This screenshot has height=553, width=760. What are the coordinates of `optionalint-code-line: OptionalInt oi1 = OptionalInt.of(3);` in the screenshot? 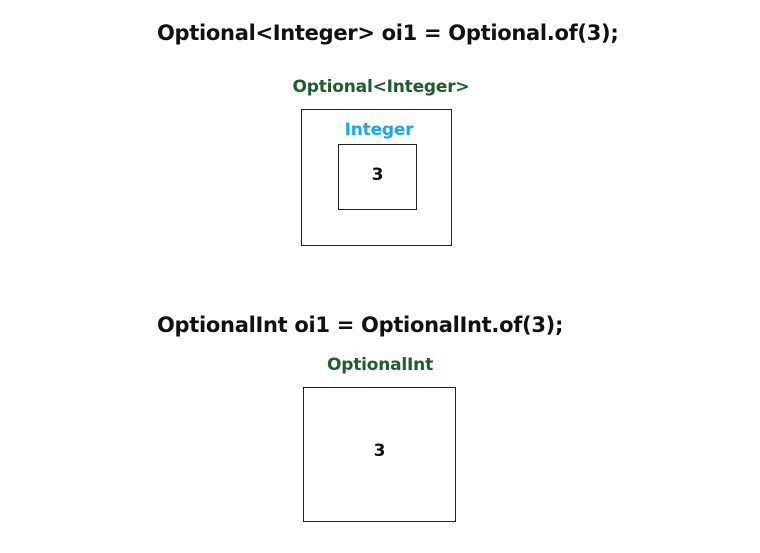 It's located at (360, 325).